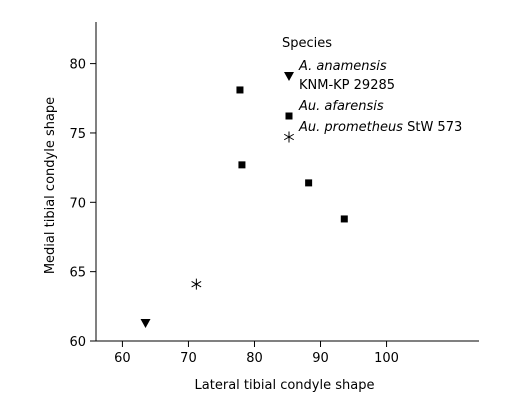 The width and height of the screenshot is (520, 418). I want to click on legend-label: Au. prometheus StW 573, so click(380, 127).